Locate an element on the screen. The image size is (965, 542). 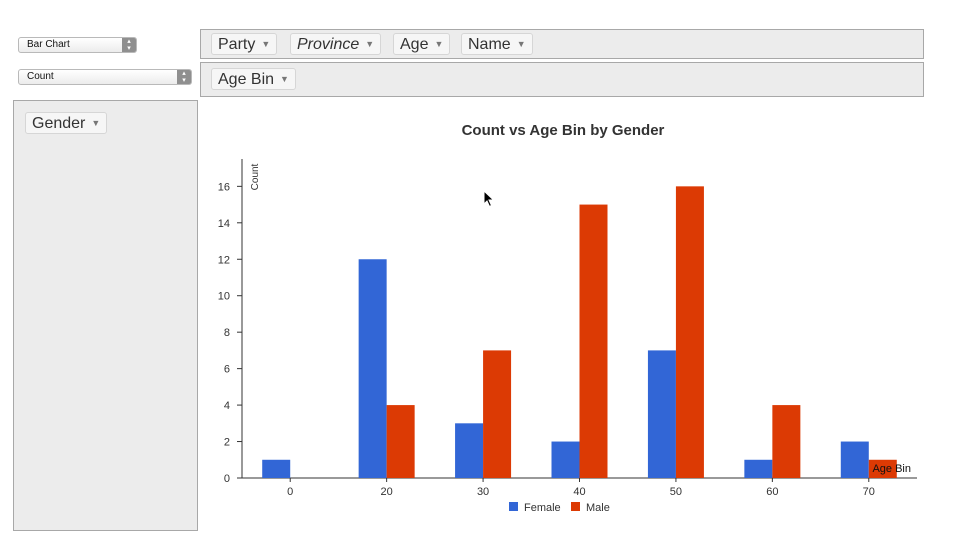
field-pill-gender: Gender ▼ is located at coordinates (66, 123).